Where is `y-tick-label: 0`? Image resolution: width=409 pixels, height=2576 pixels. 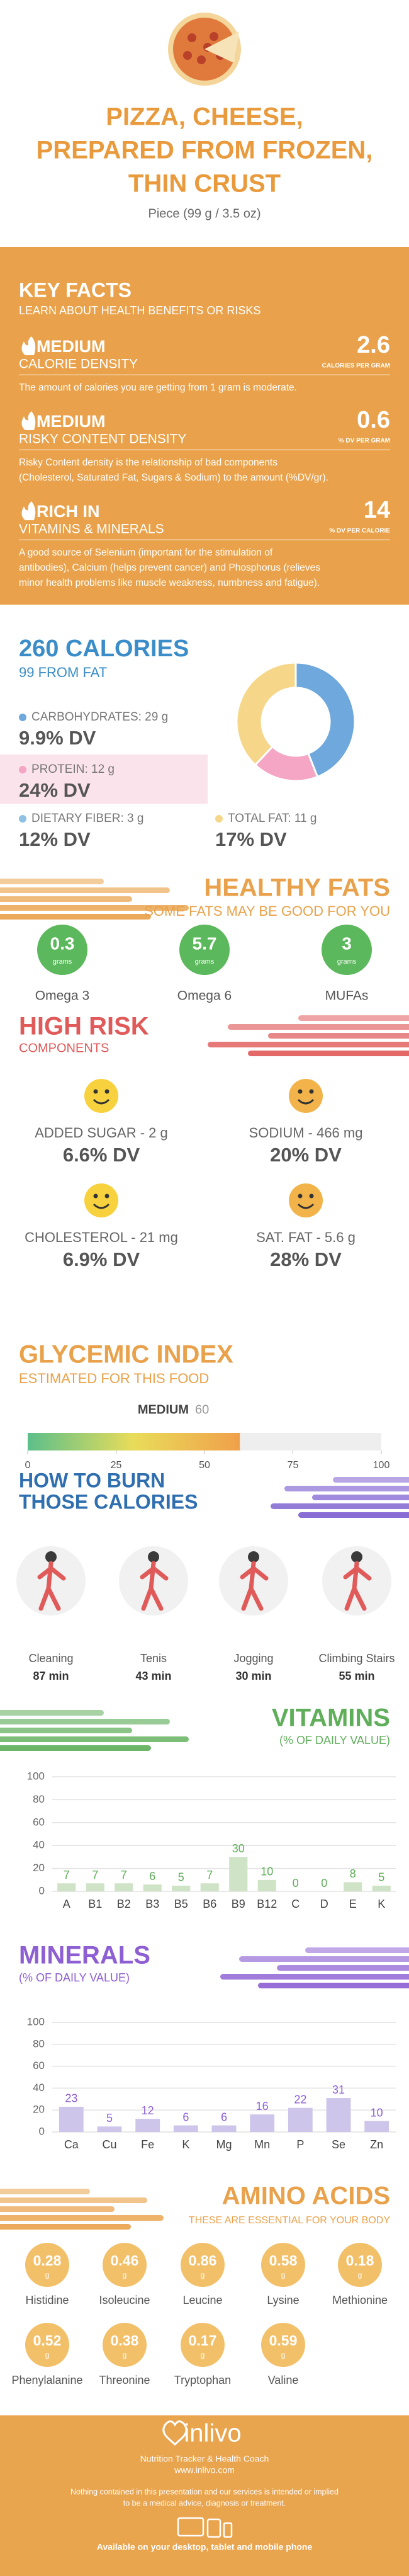 y-tick-label: 0 is located at coordinates (42, 1890).